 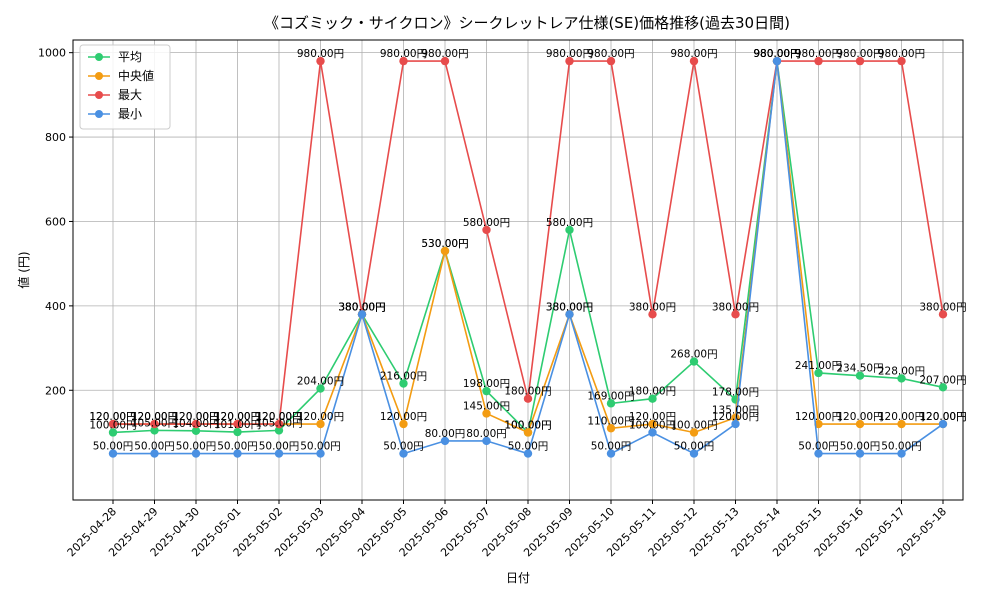 I want to click on legend-label: 中央値, so click(x=136, y=75).